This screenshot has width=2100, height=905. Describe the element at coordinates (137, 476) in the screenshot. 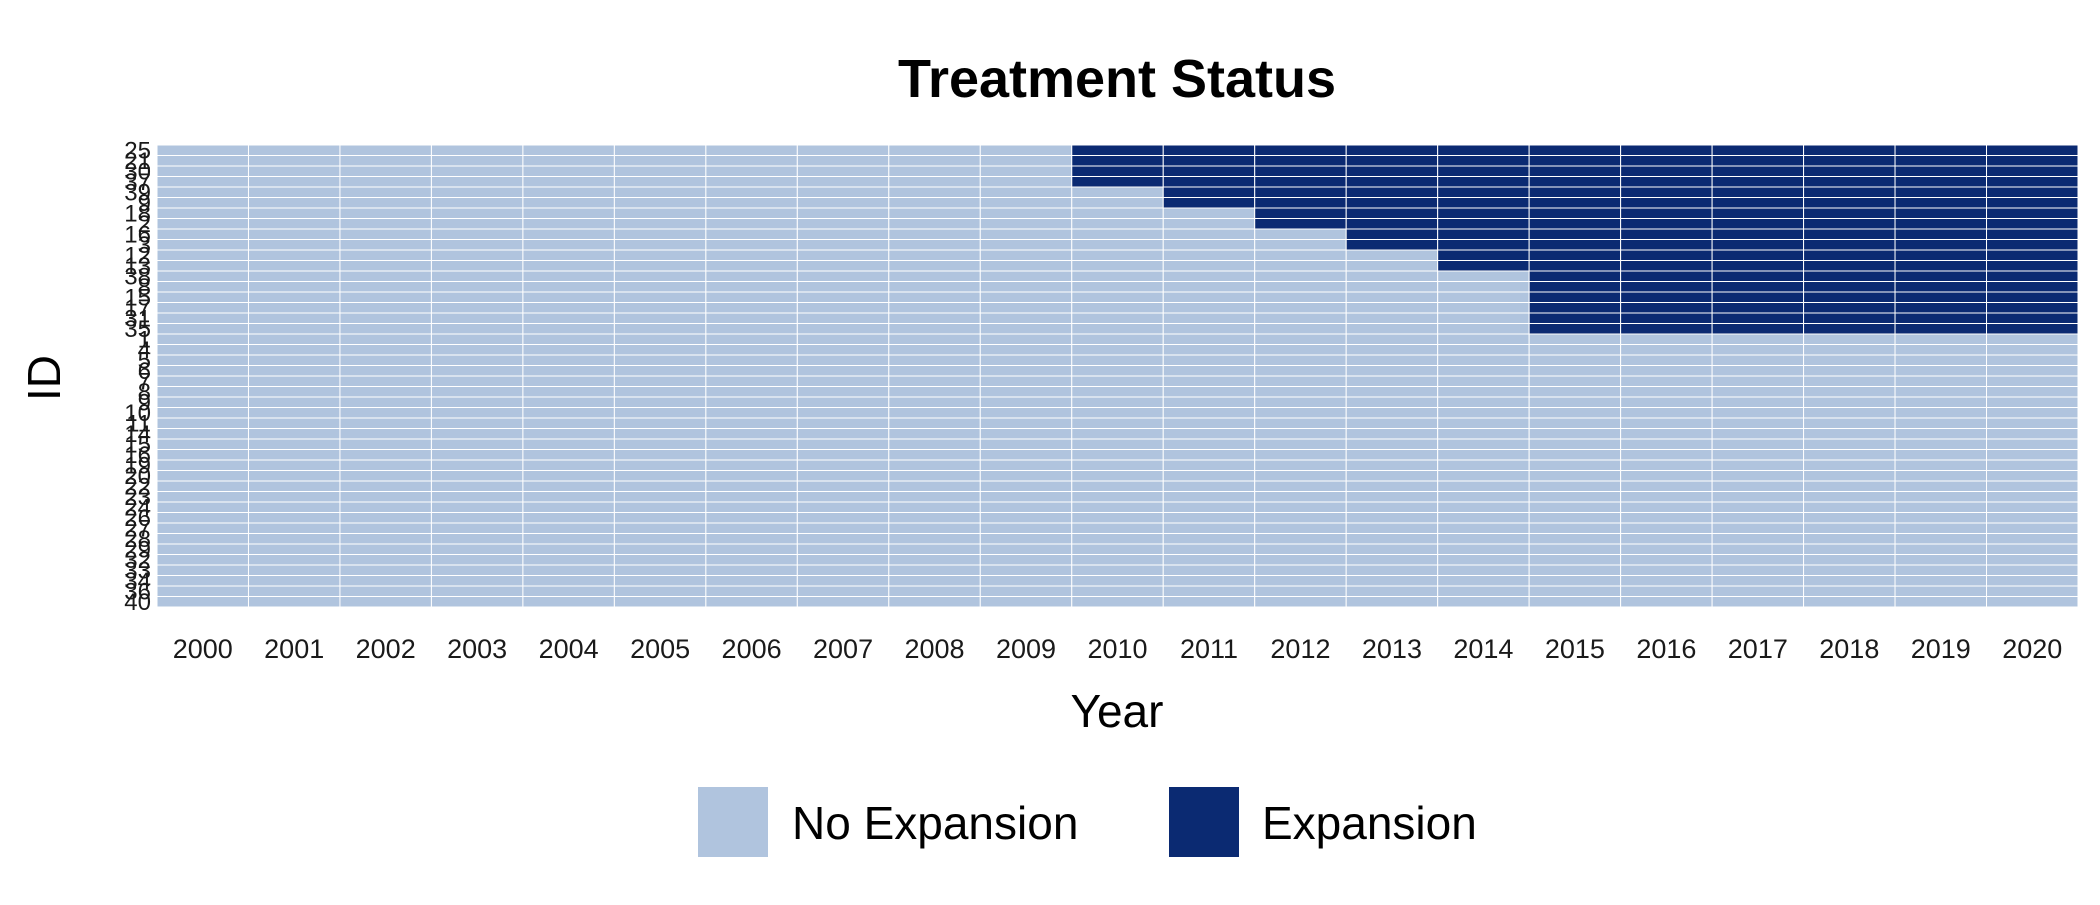

I see `y-tick-label: 20` at that location.